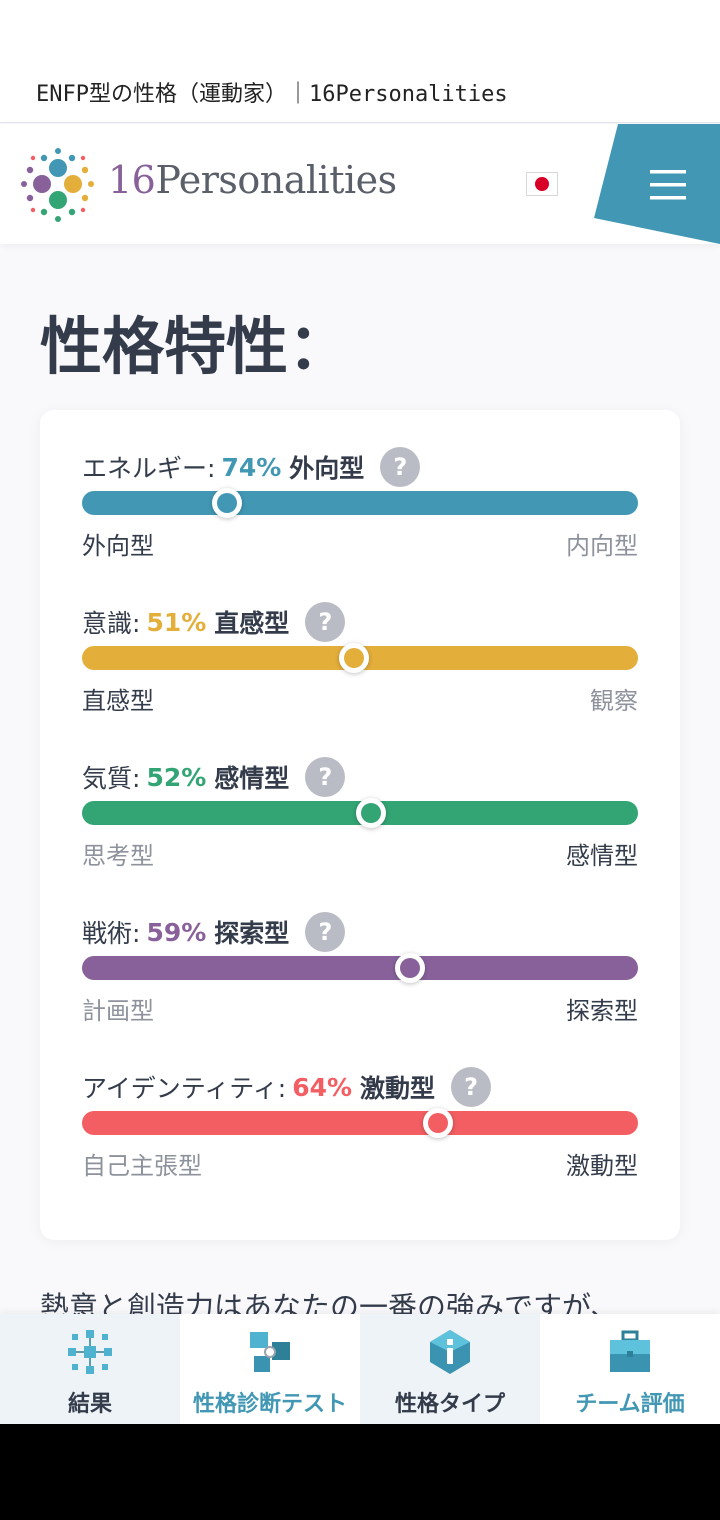 This screenshot has height=1520, width=720. Describe the element at coordinates (668, 185) in the screenshot. I see `hamburger-icon` at that location.